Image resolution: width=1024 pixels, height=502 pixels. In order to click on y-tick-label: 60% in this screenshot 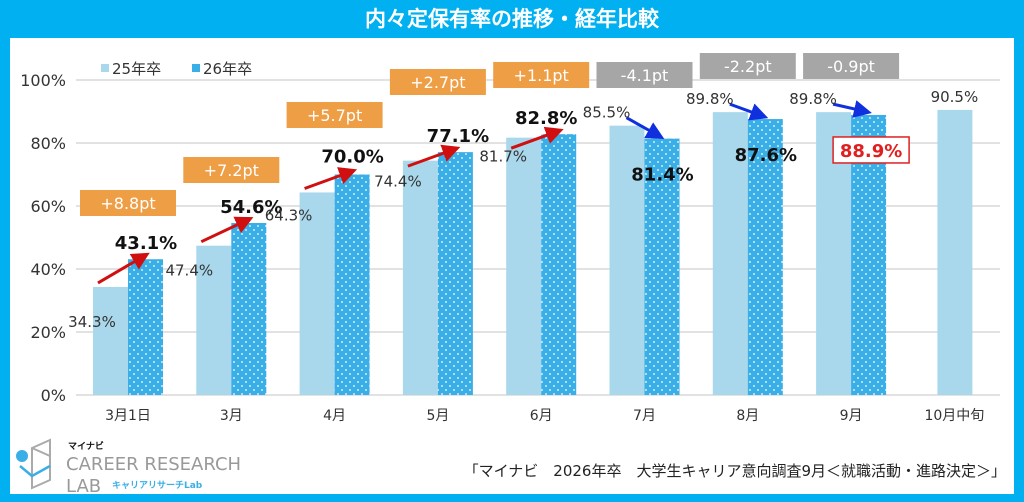, I will do `click(48, 206)`.